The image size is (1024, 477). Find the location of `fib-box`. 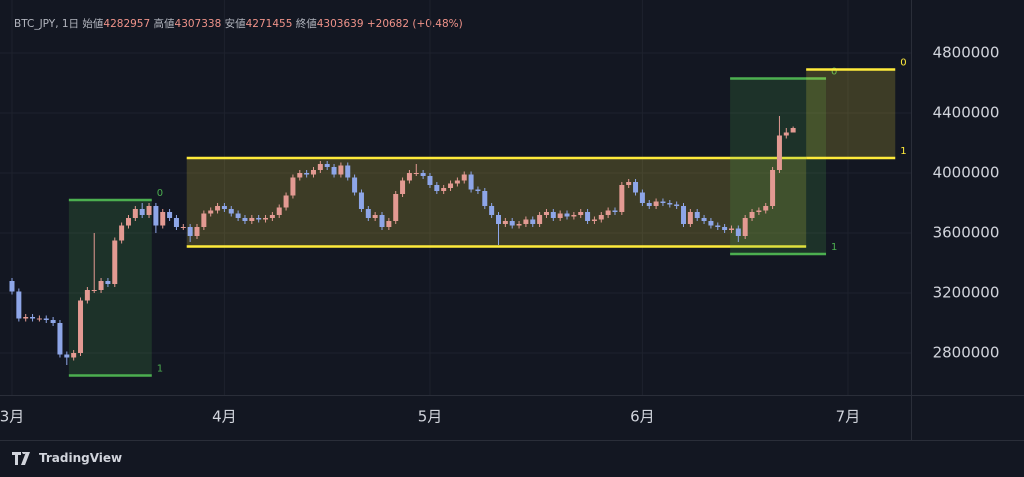

fib-box is located at coordinates (851, 113).